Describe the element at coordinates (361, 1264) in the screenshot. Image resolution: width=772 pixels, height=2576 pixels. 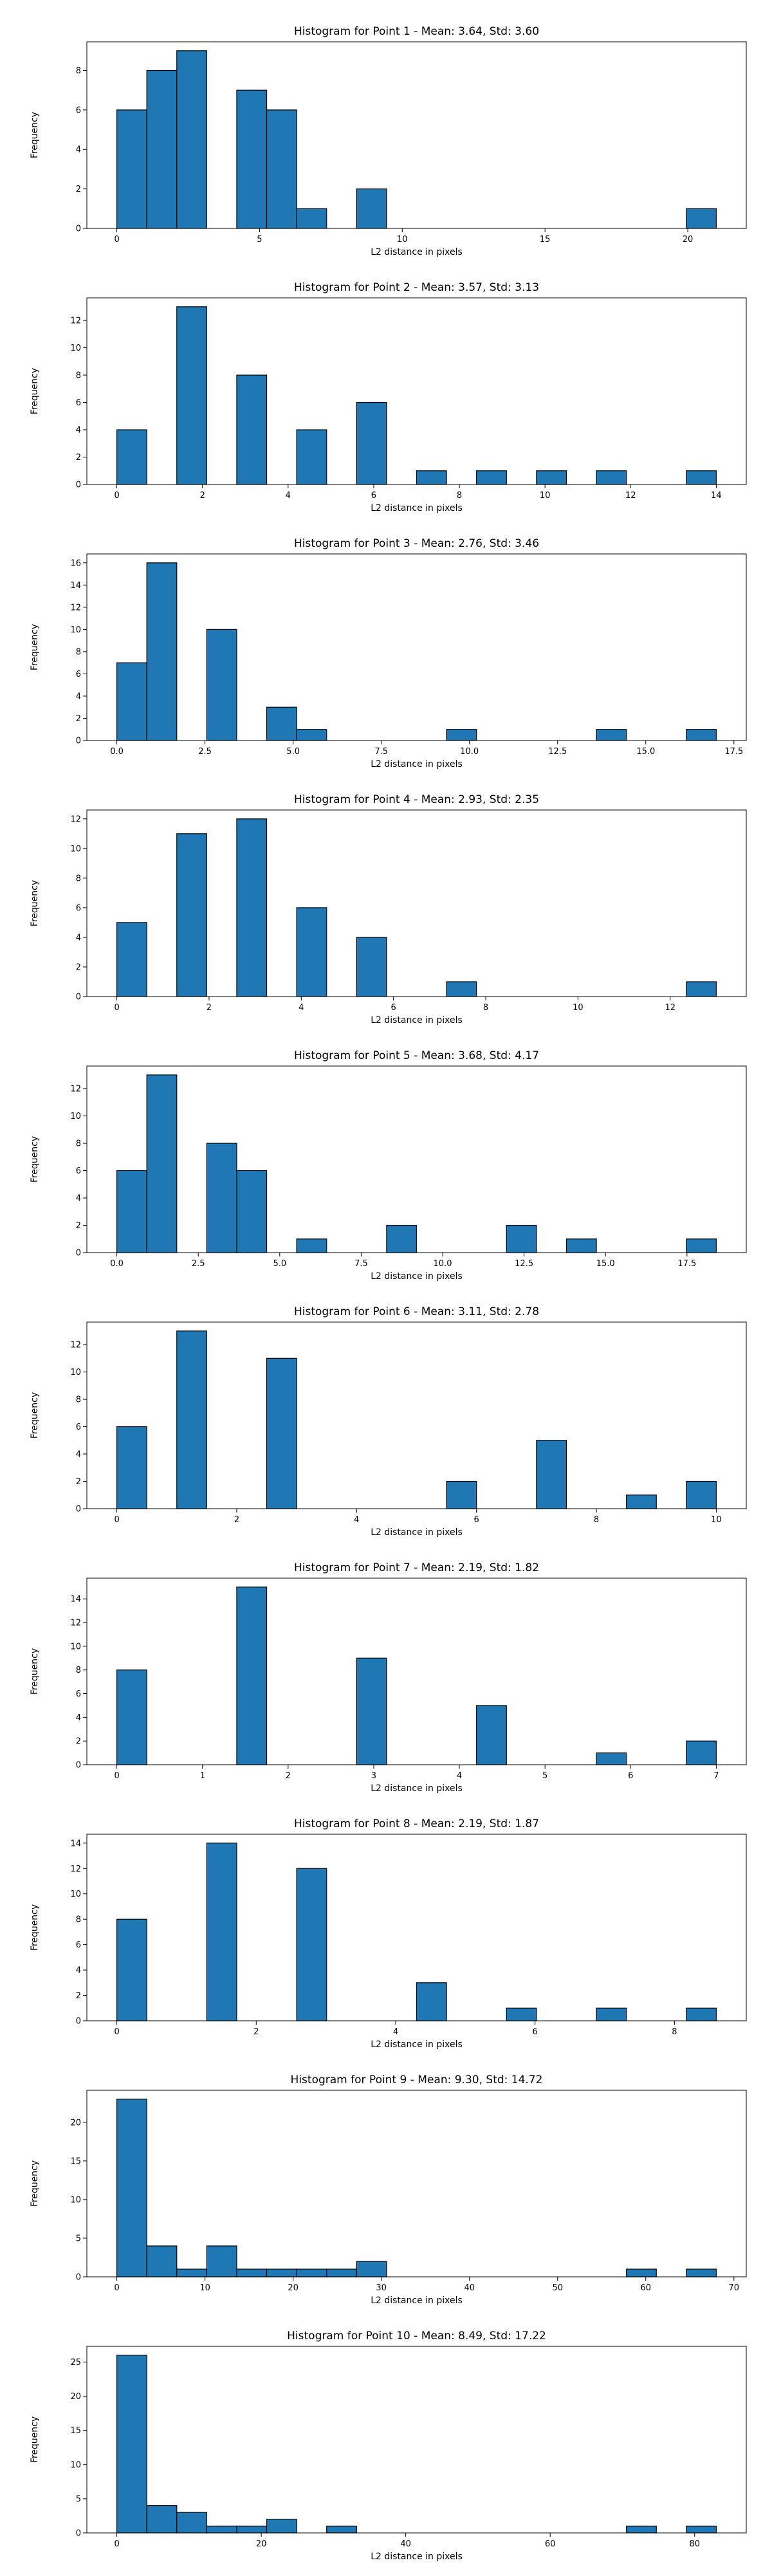
I see `x-tick-label: 7.5` at that location.